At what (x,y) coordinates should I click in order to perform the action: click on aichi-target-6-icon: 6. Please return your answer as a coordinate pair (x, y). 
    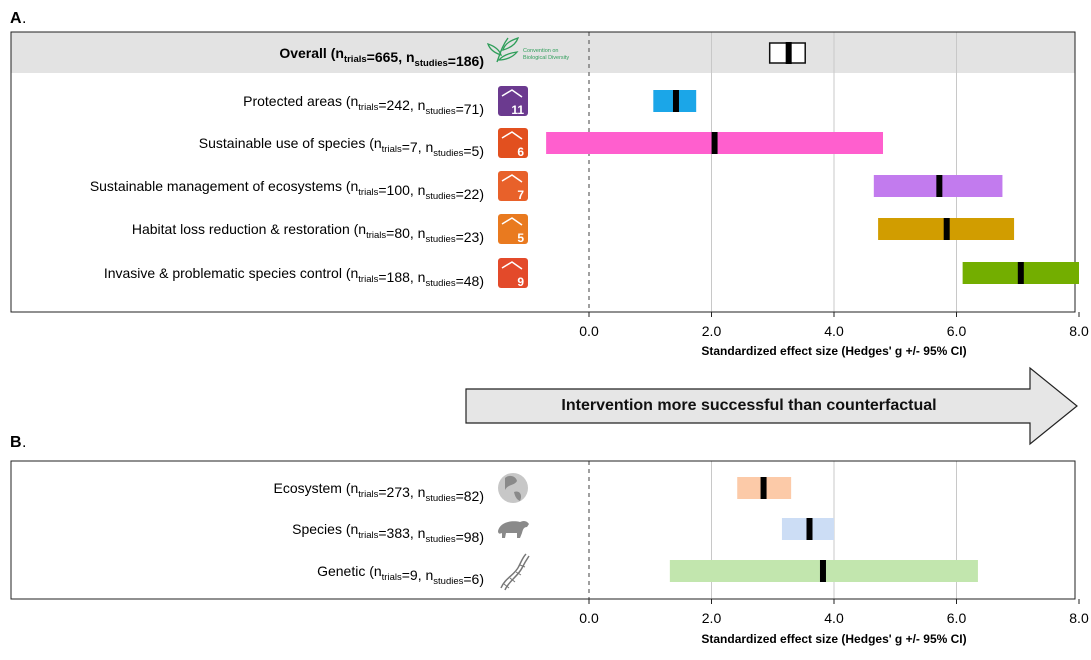
    Looking at the image, I should click on (513, 143).